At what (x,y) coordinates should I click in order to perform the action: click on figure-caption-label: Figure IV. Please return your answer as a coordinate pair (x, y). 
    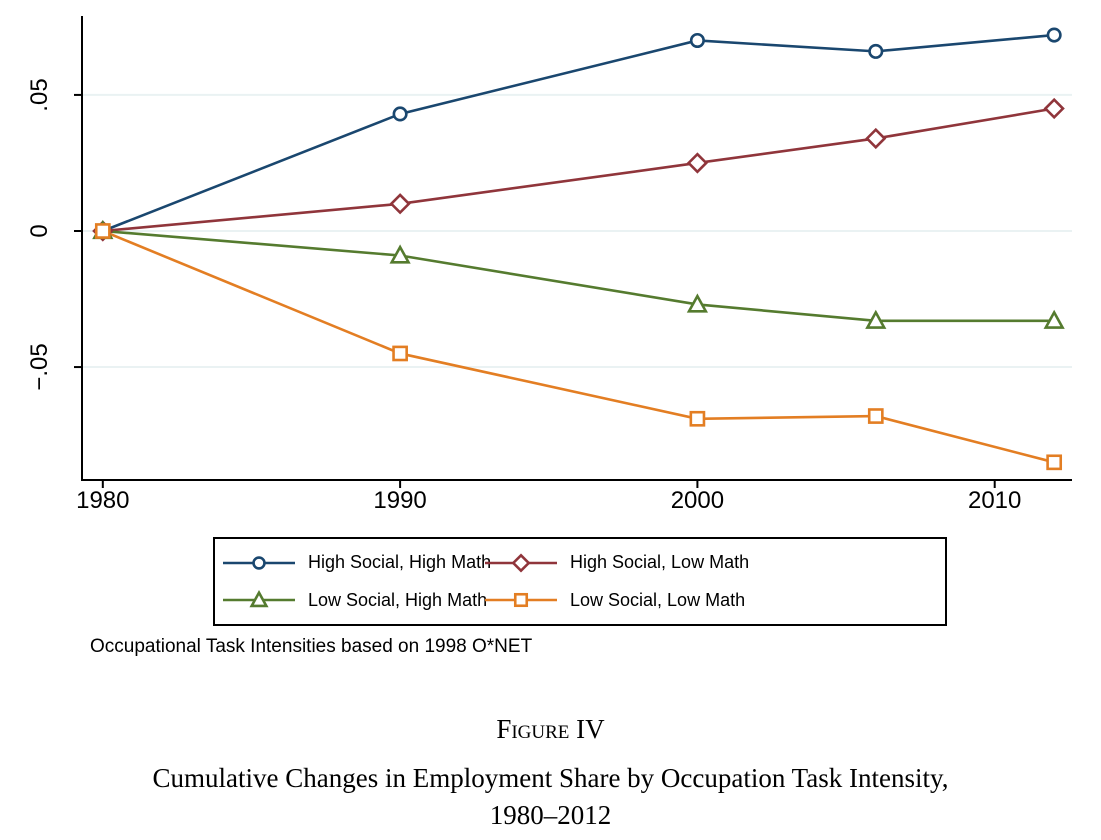
    Looking at the image, I should click on (550, 729).